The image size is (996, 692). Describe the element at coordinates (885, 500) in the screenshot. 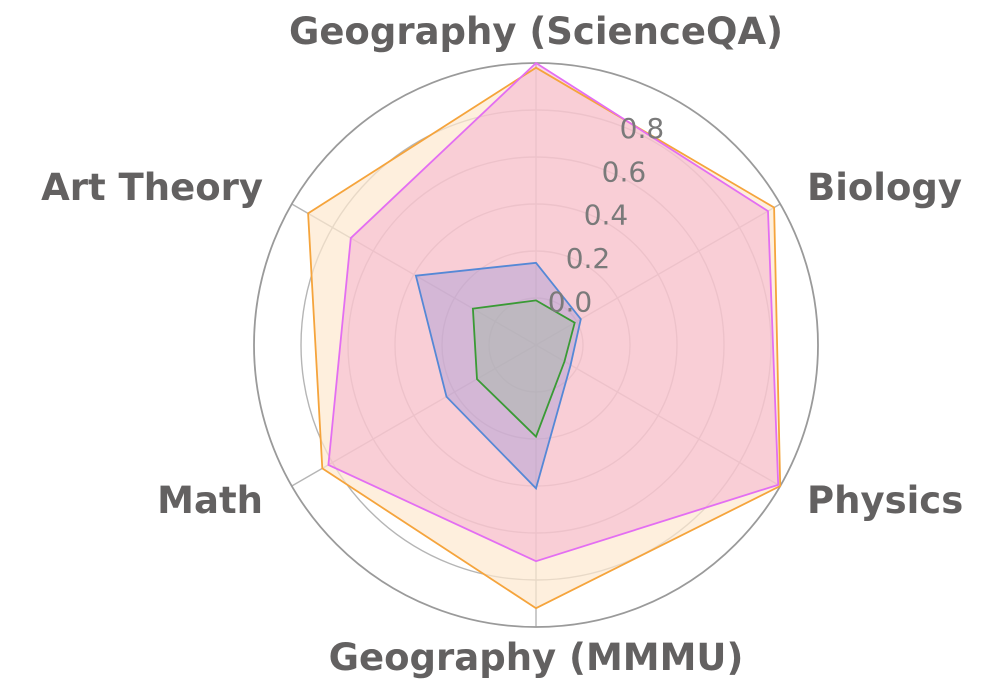

I see `axis-label-2: Physics` at that location.